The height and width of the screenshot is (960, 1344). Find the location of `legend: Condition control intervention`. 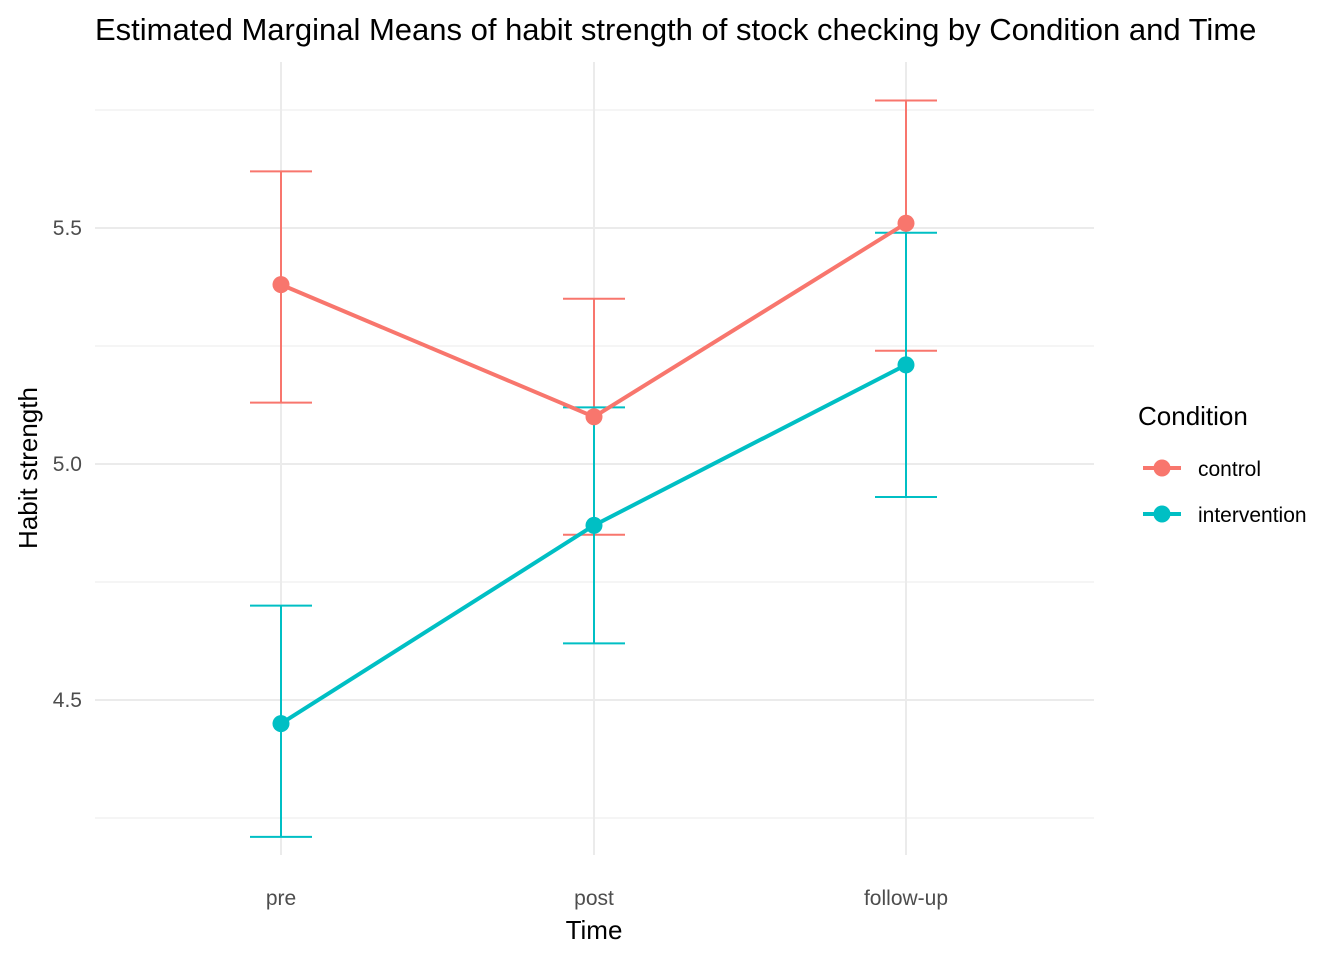

legend: Condition control intervention is located at coordinates (1222, 464).